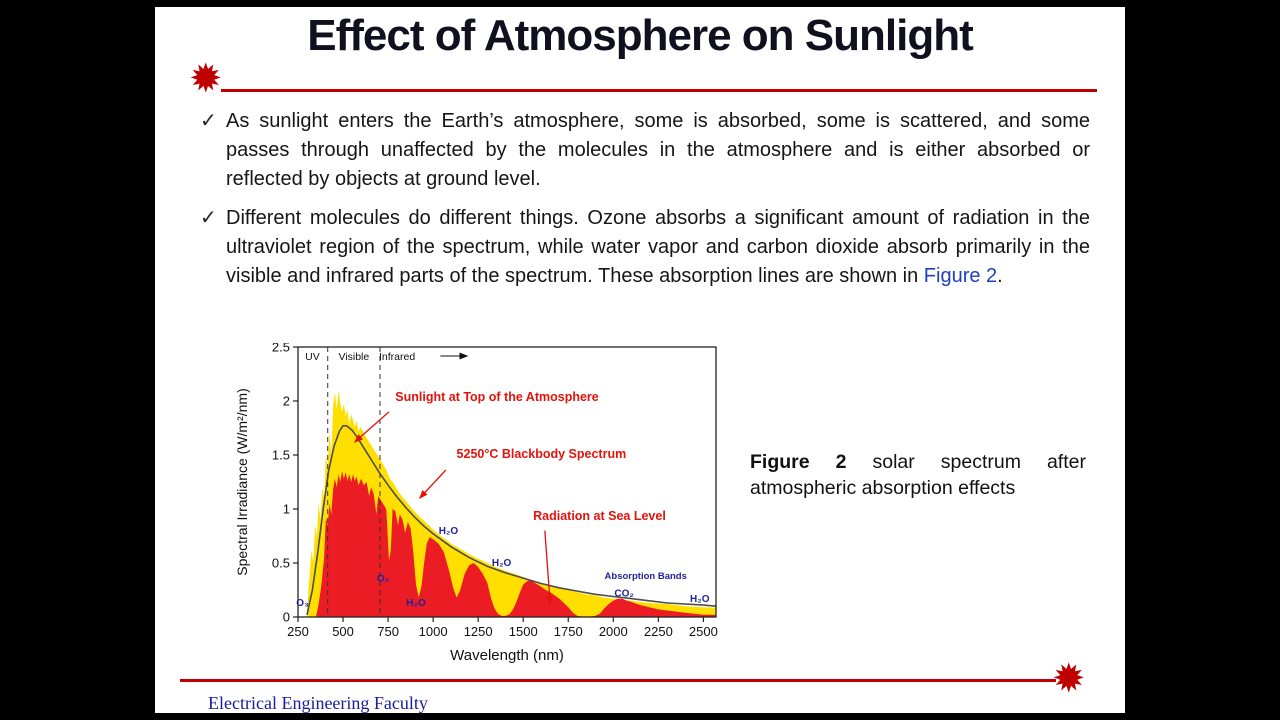 This screenshot has width=1280, height=720. I want to click on x-tick-label: 2250, so click(658, 631).